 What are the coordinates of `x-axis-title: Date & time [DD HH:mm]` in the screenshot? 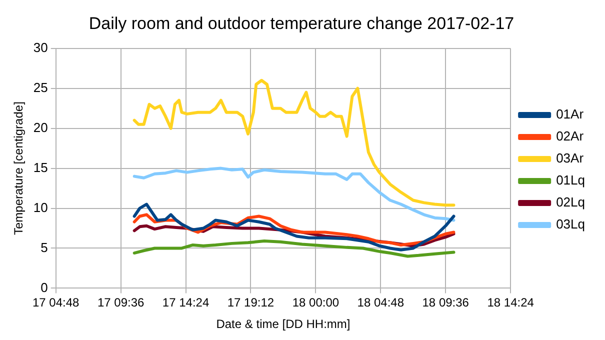 It's located at (283, 324).